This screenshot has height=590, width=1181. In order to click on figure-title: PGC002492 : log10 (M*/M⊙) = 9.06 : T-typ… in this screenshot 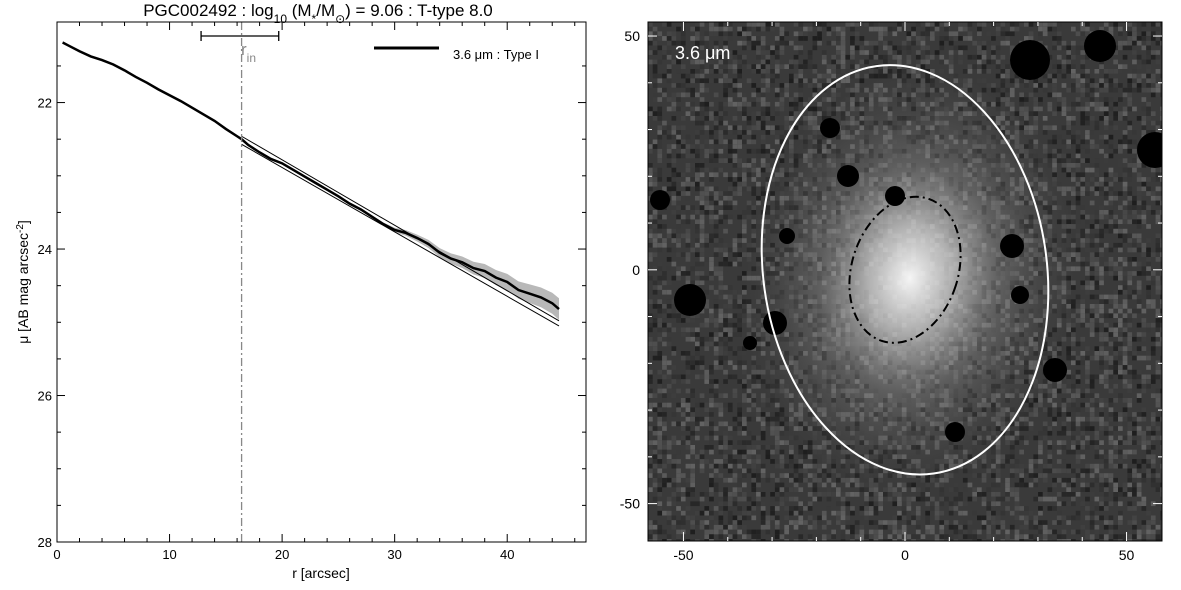, I will do `click(318, 13)`.